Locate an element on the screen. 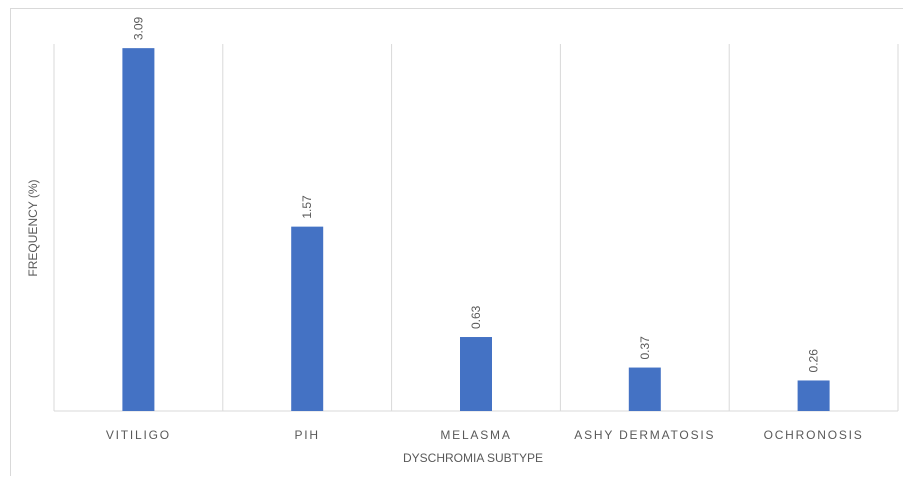  bar-vitiligo is located at coordinates (138, 229).